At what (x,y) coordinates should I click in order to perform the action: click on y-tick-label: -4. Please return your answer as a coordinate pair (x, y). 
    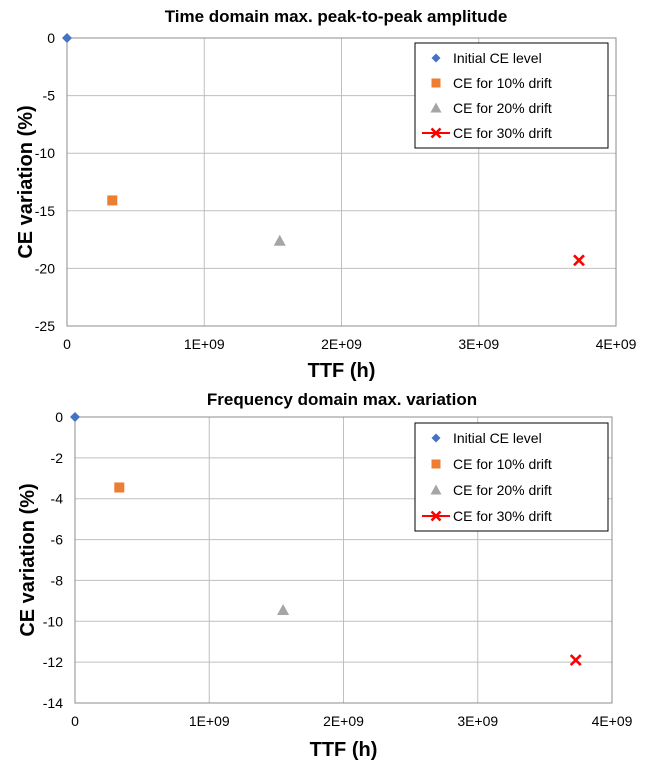
    Looking at the image, I should click on (57, 499).